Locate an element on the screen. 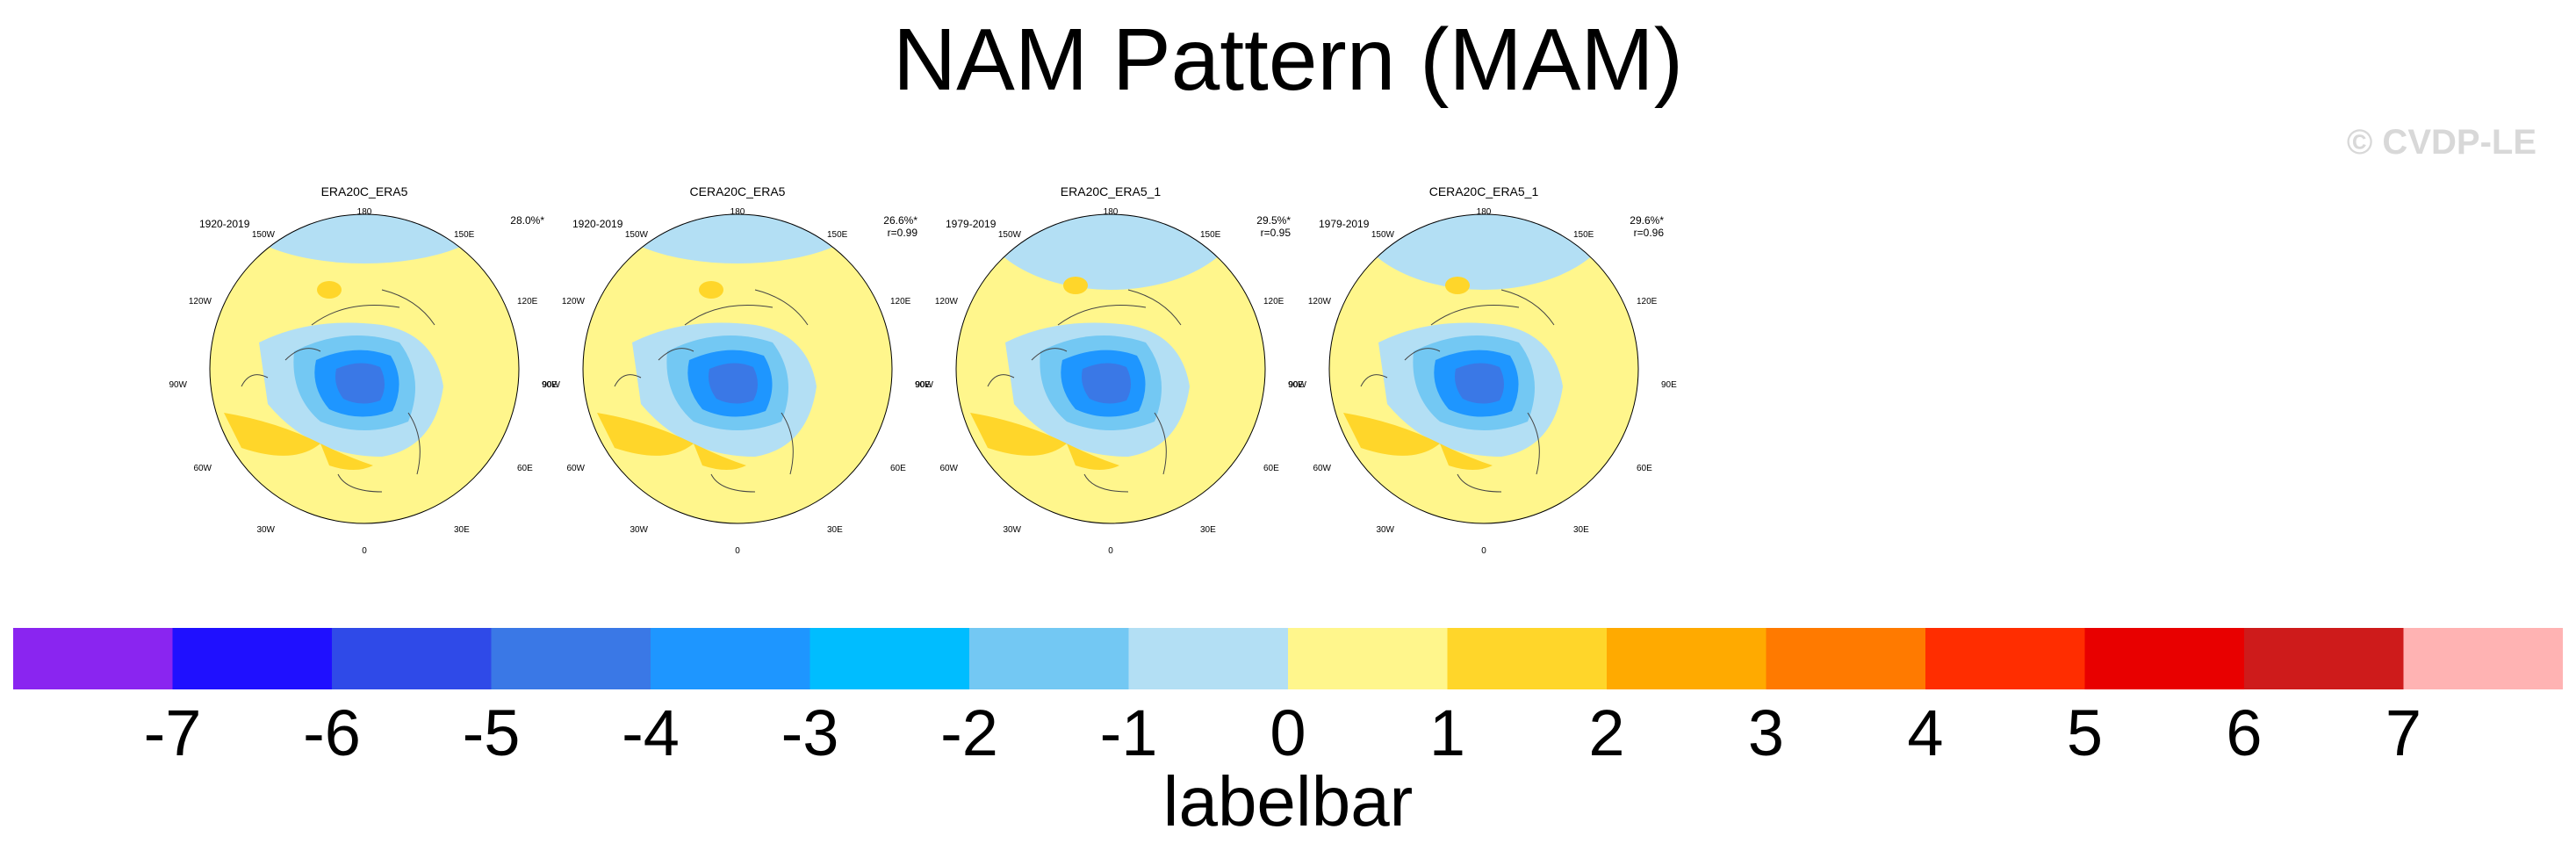 This screenshot has width=2576, height=851. panel-percent: 29.6%* r=0.96 is located at coordinates (1647, 226).